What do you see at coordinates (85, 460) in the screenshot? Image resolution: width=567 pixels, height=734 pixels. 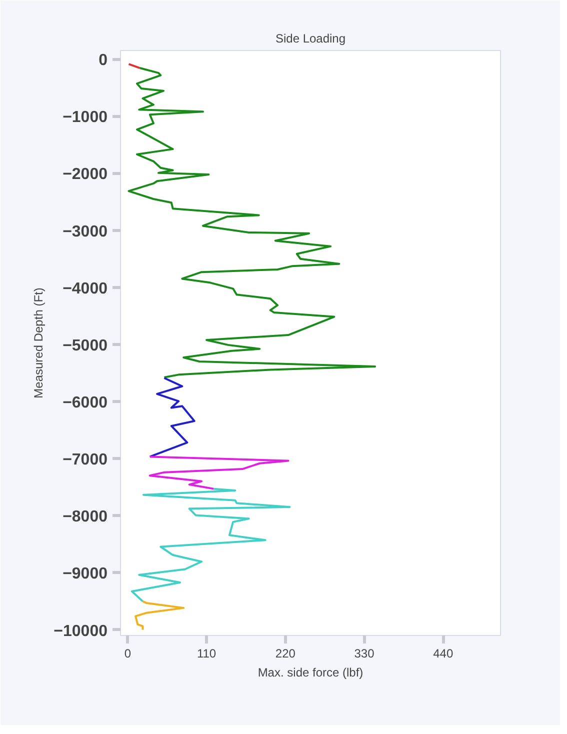 I see `y-tick-label: −7000` at bounding box center [85, 460].